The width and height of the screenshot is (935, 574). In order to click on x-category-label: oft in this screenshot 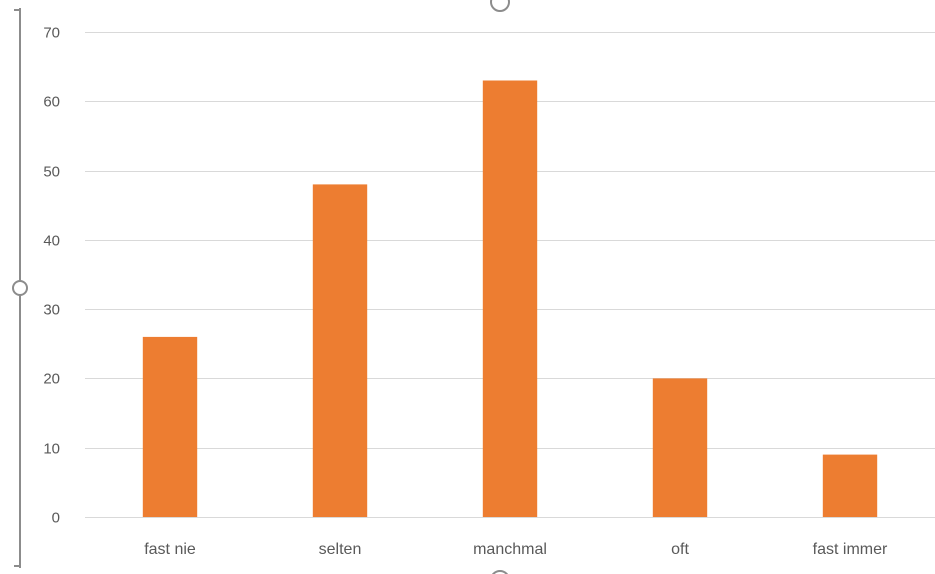, I will do `click(680, 549)`.